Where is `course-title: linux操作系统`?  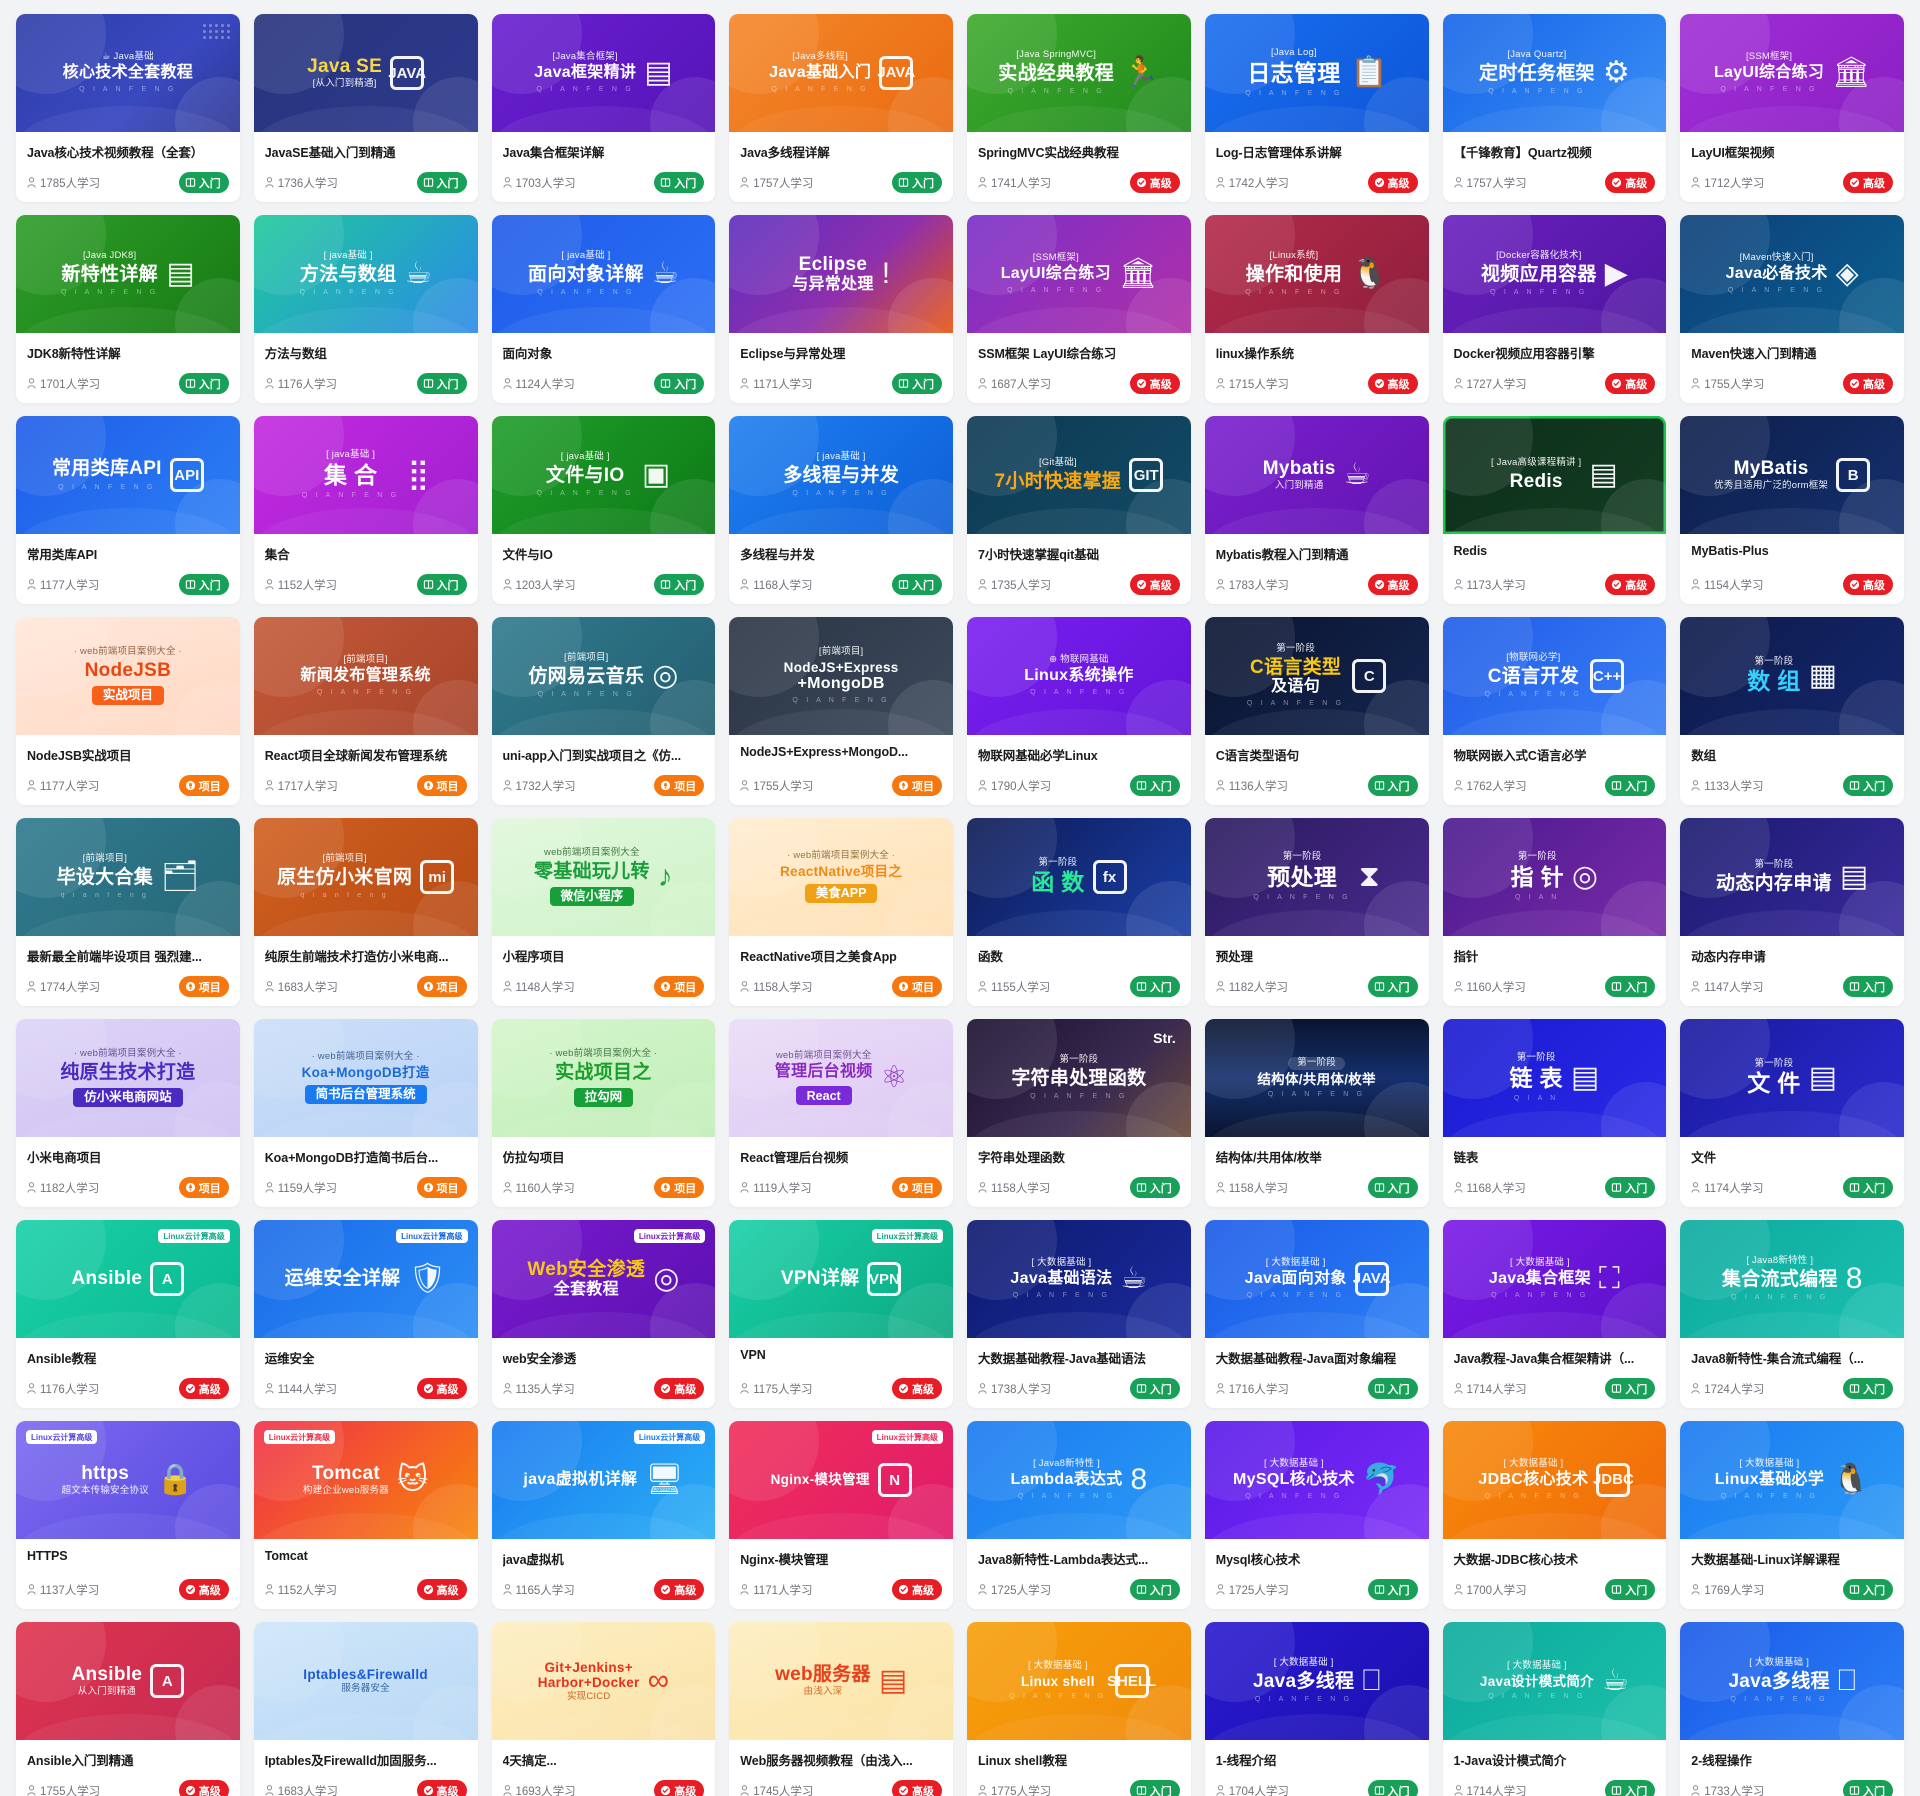 course-title: linux操作系统 is located at coordinates (1255, 354).